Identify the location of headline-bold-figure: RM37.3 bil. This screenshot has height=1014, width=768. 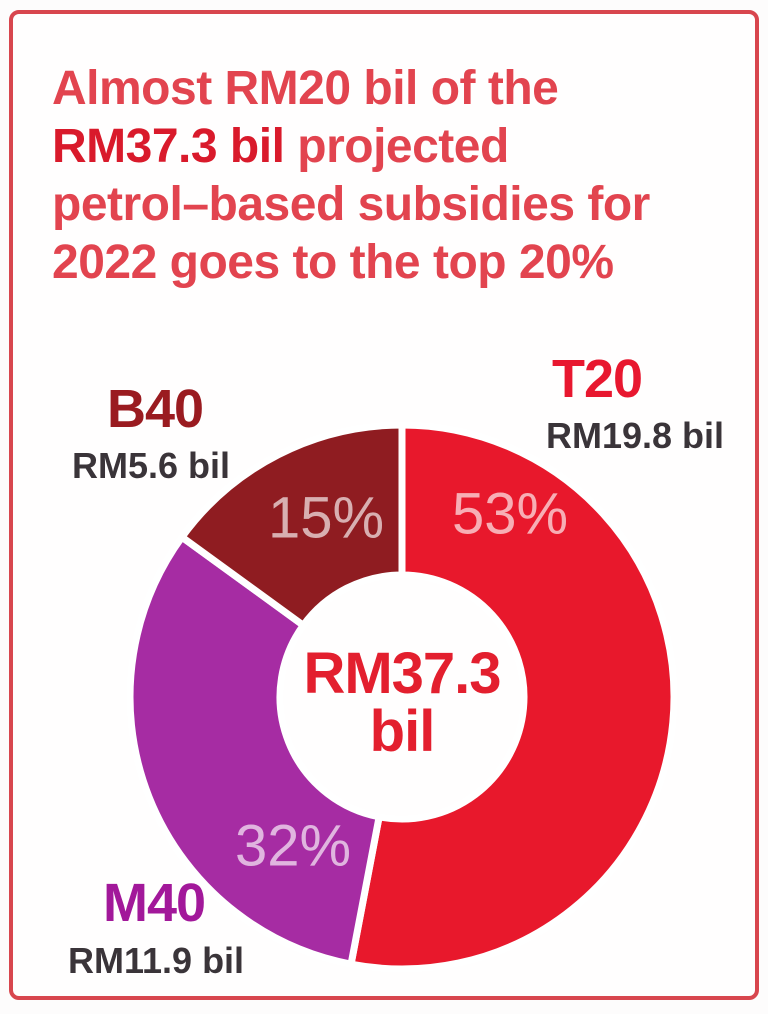
(168, 146).